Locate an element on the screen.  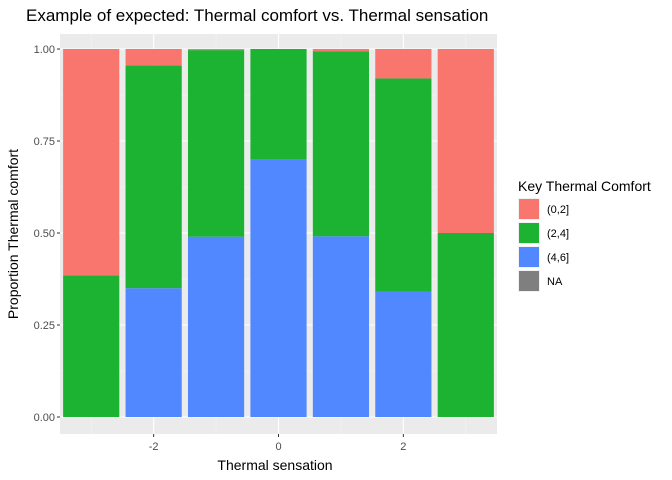
y-tick-label: 0.00 is located at coordinates (44, 418).